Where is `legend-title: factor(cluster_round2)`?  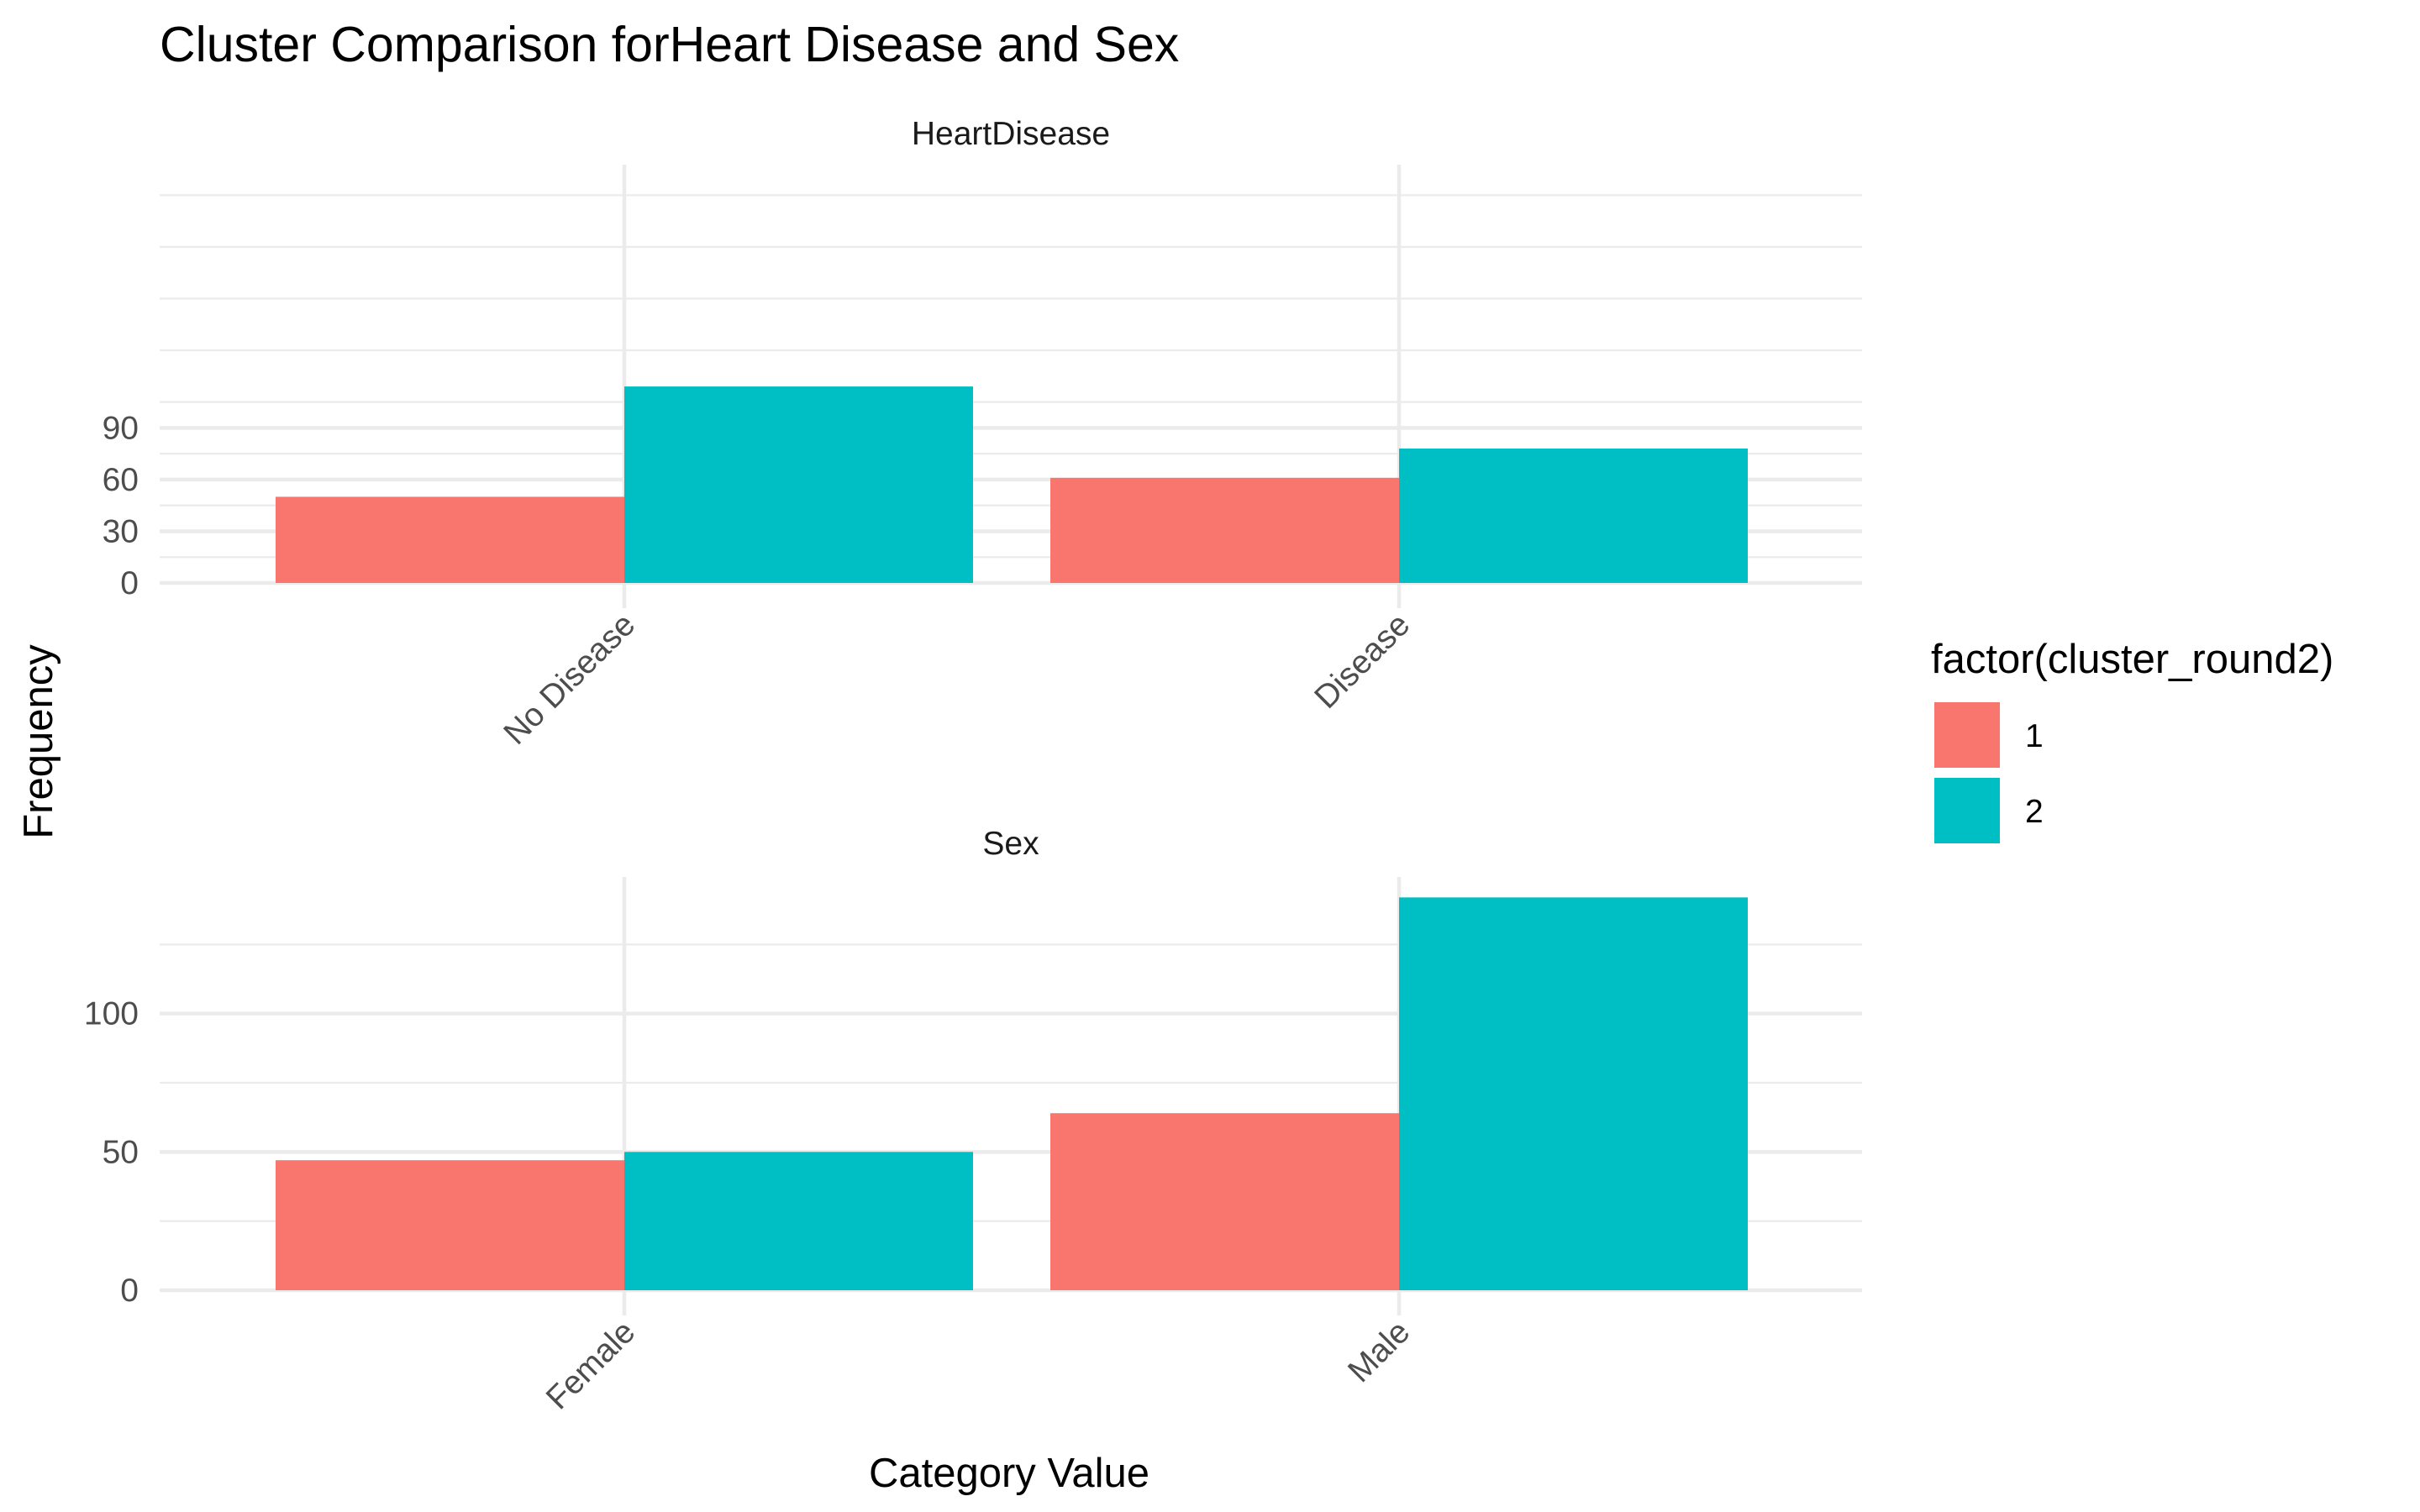
legend-title: factor(cluster_round2) is located at coordinates (2132, 659).